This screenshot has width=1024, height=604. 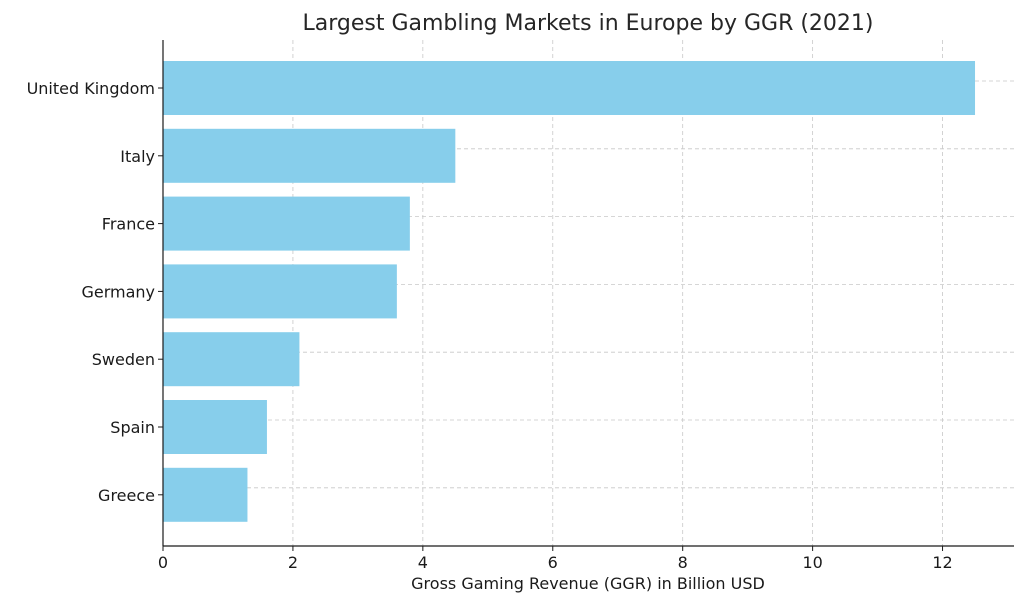 I want to click on y-tick-label-6: Greece, so click(x=126, y=495).